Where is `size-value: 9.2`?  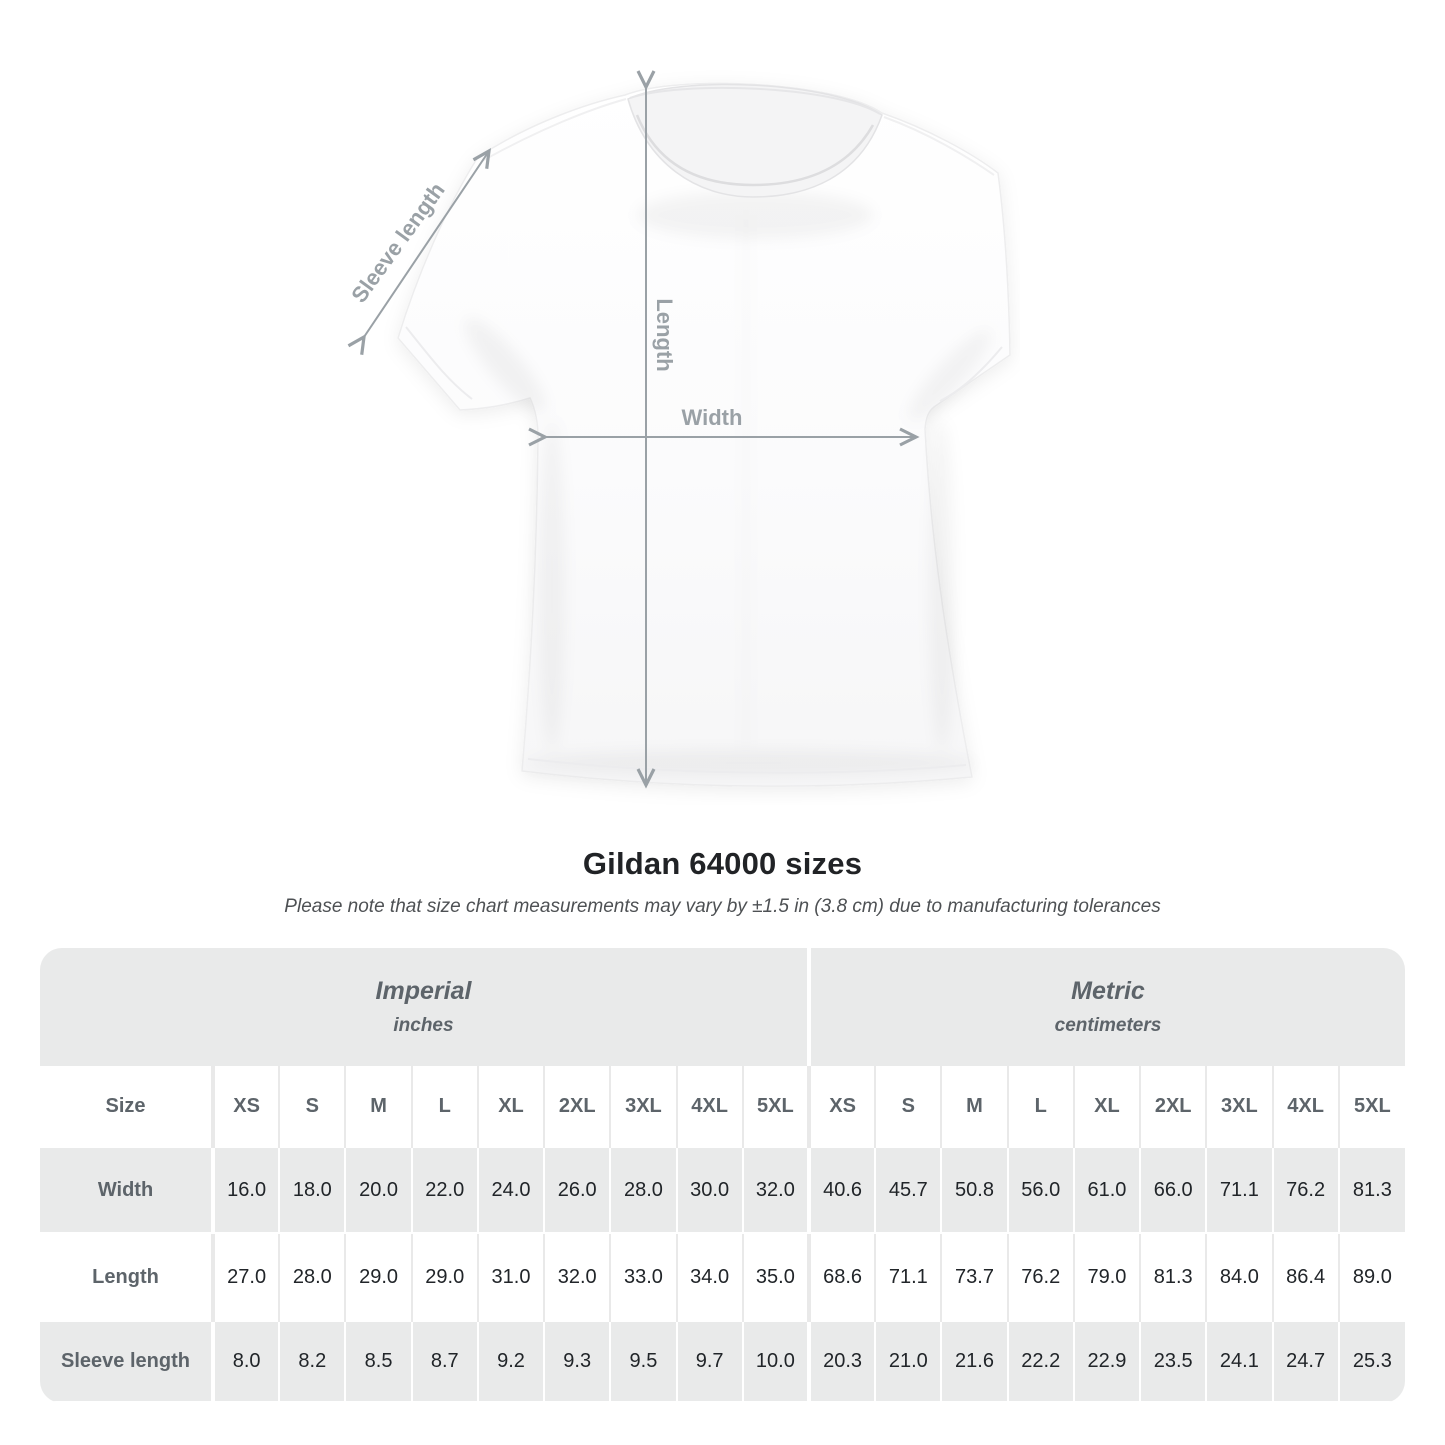 size-value: 9.2 is located at coordinates (510, 1361).